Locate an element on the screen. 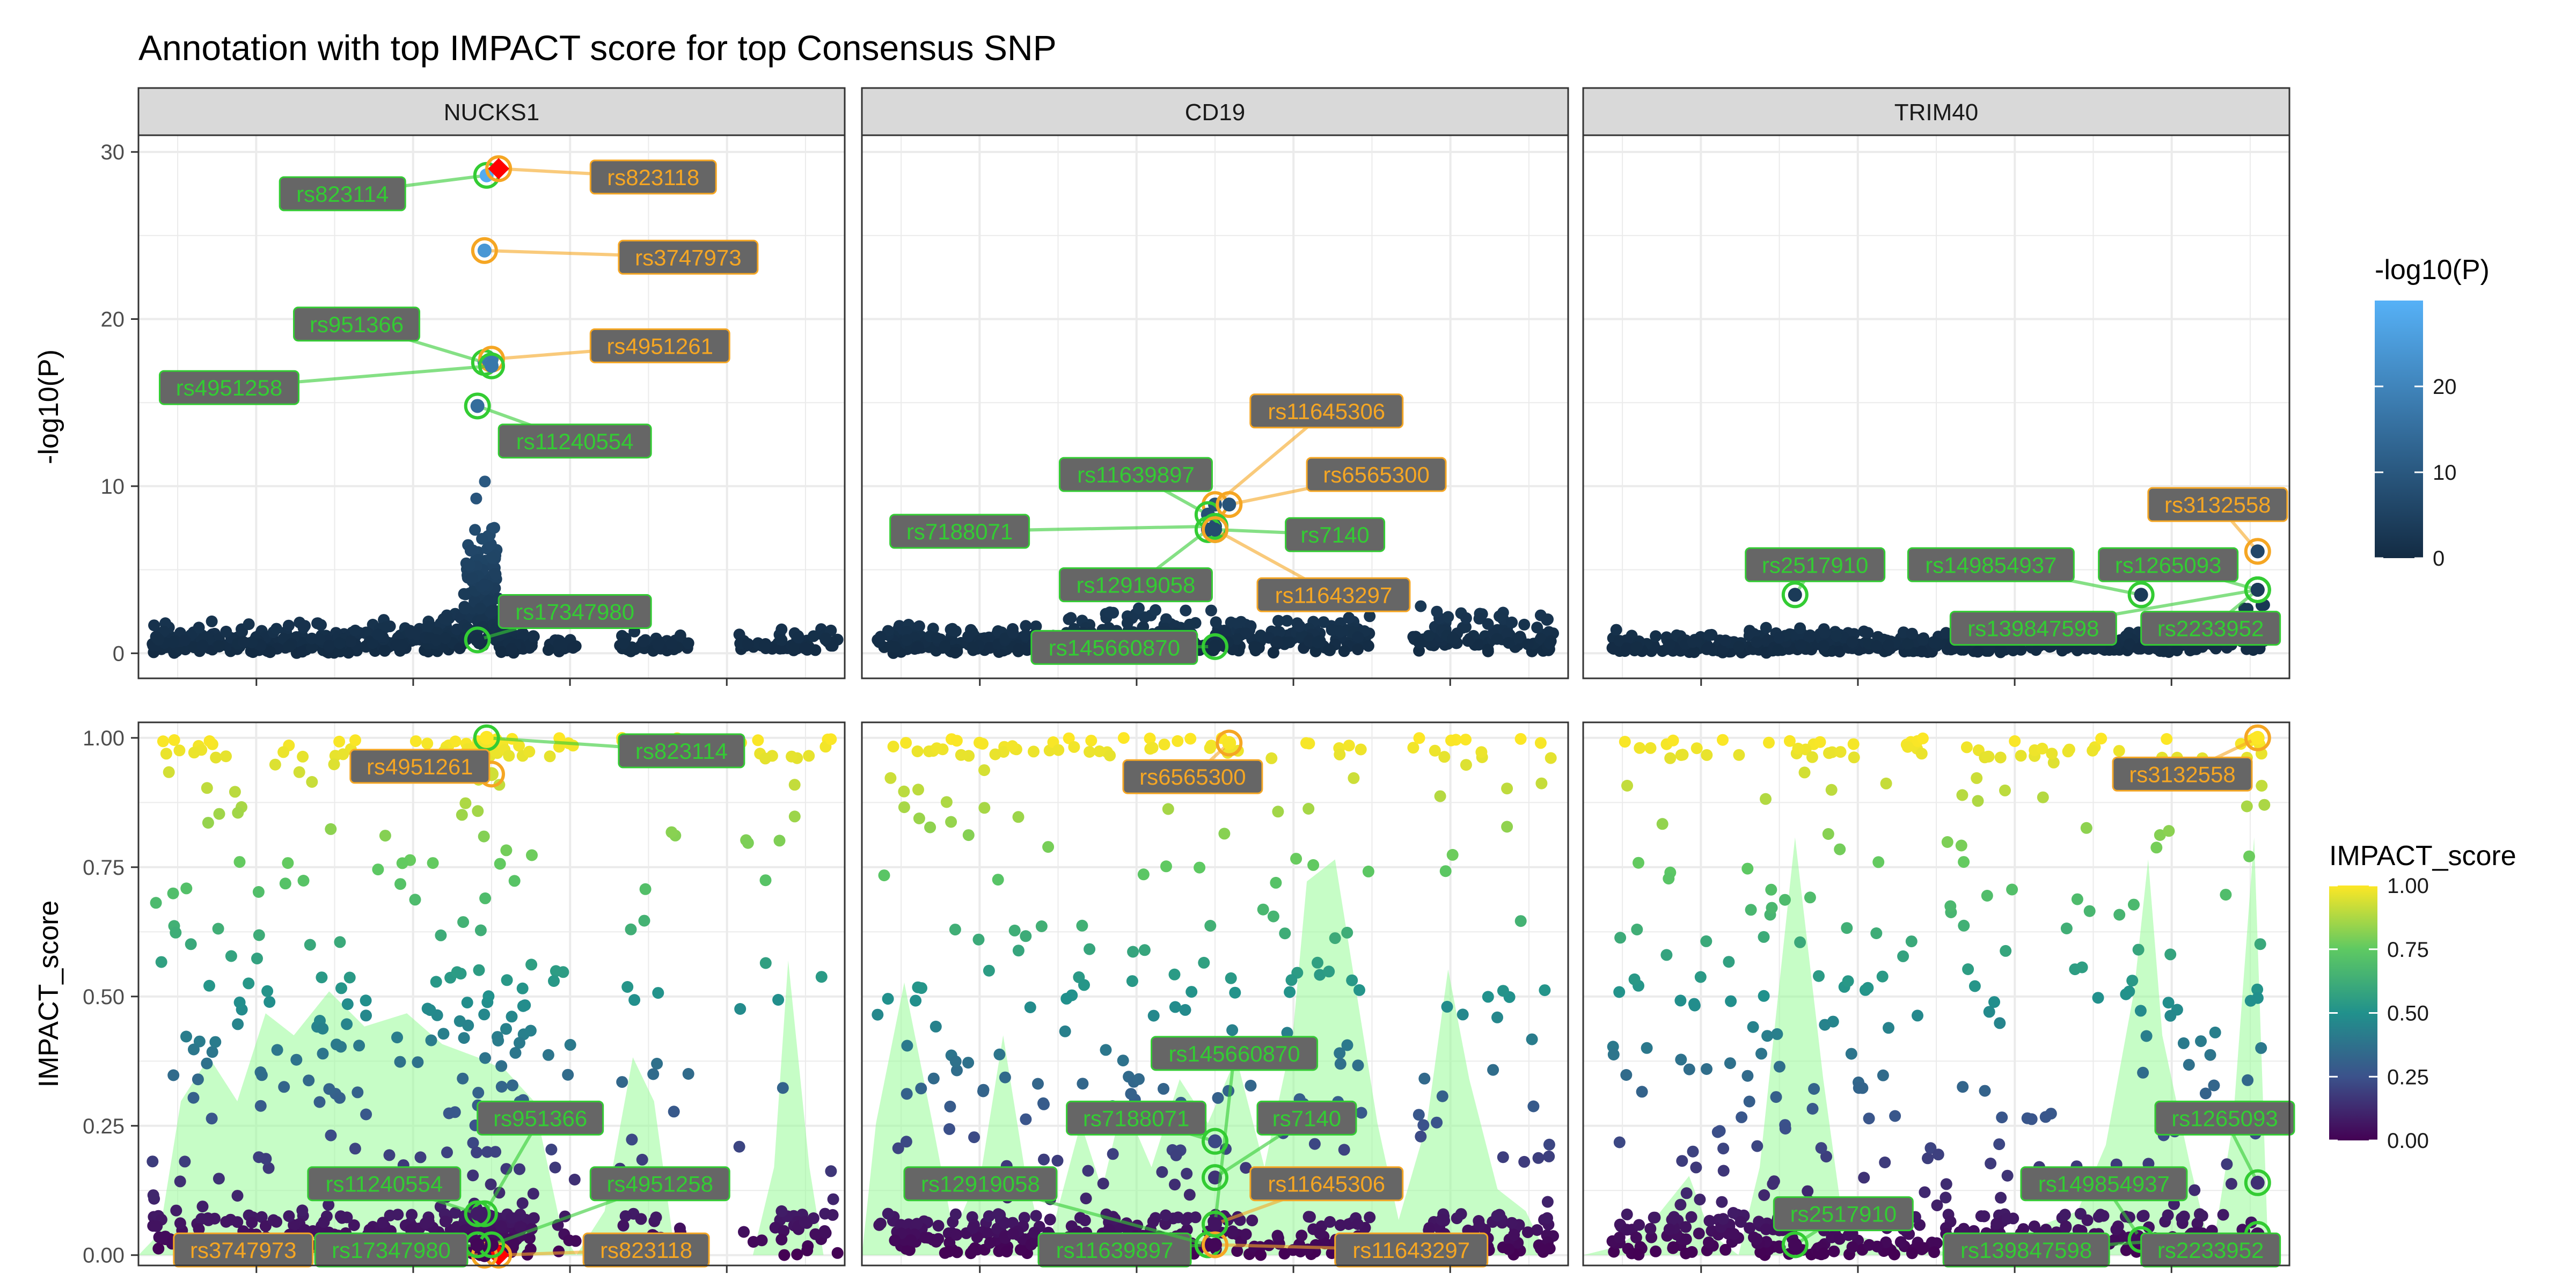 This screenshot has height=1288, width=2576. snp-label-text: rs7188071 is located at coordinates (959, 531).